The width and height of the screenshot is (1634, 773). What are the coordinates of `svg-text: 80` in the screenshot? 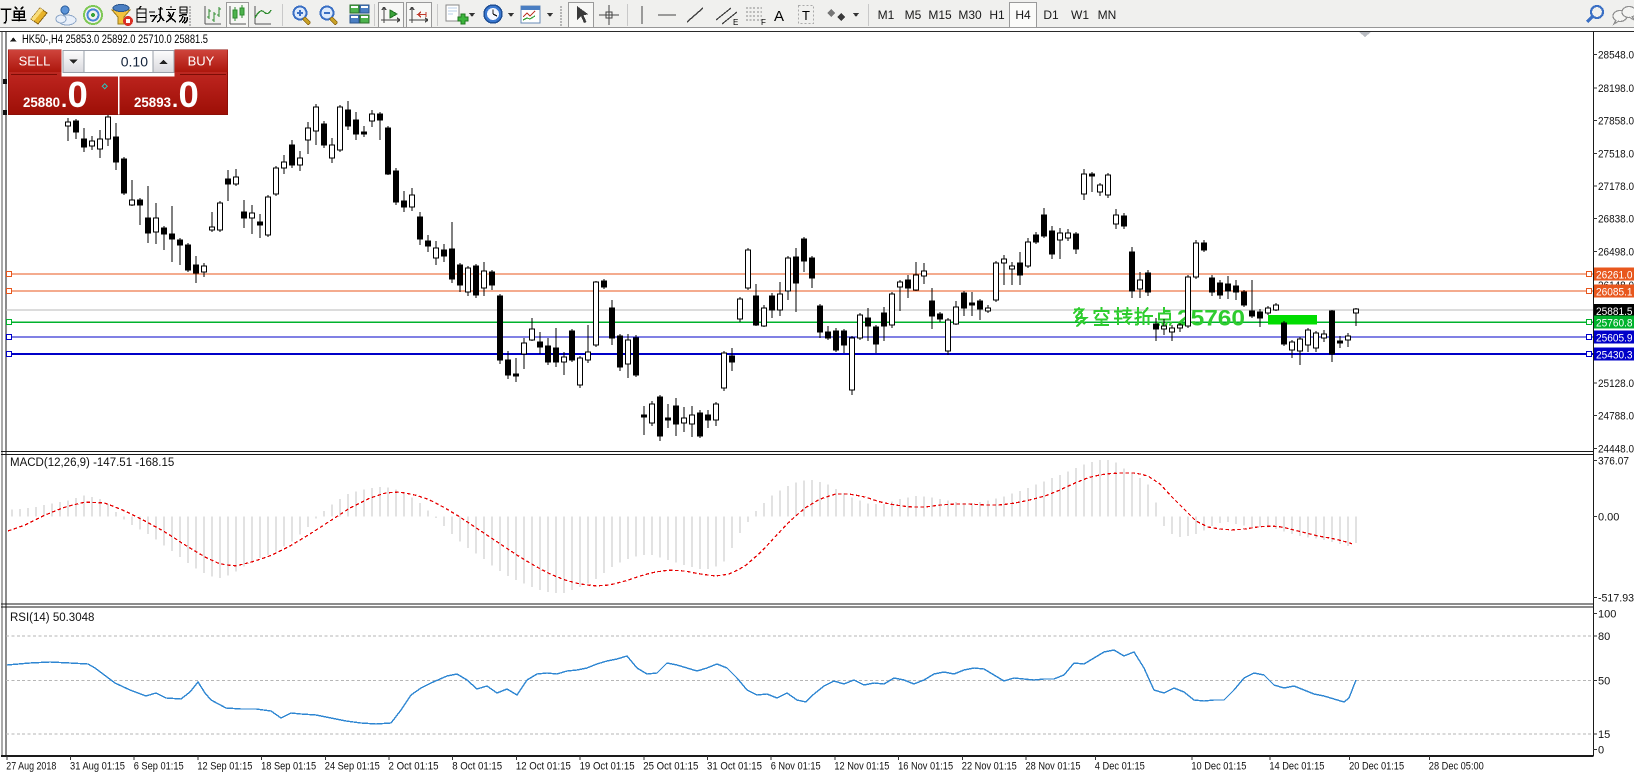 It's located at (1604, 637).